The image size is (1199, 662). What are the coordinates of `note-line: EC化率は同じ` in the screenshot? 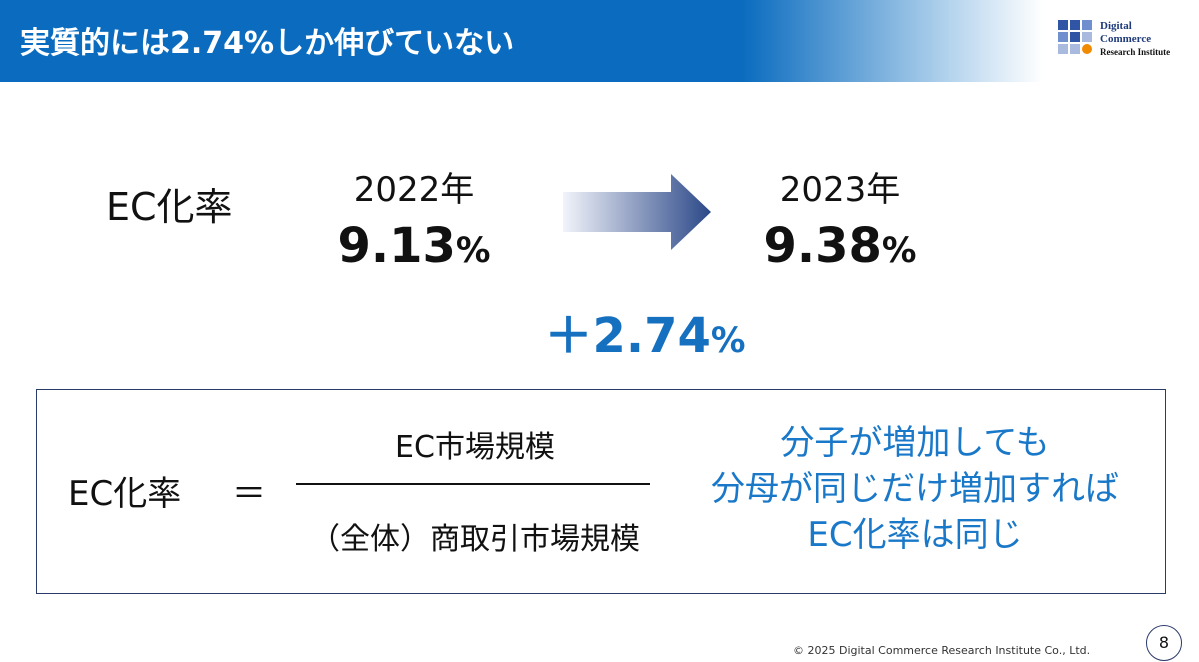 It's located at (915, 535).